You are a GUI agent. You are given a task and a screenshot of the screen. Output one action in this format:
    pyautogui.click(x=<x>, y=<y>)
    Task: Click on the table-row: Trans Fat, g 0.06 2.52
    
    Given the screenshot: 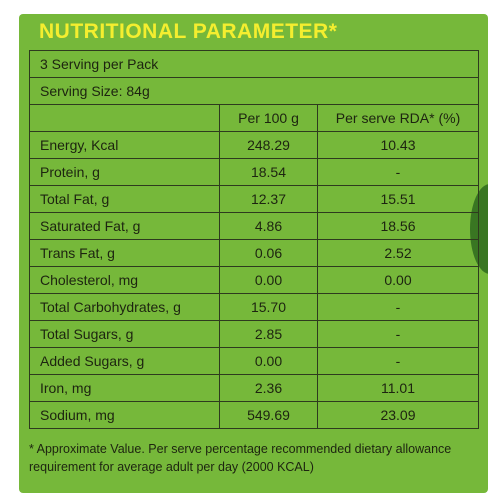 What is the action you would take?
    pyautogui.click(x=254, y=253)
    